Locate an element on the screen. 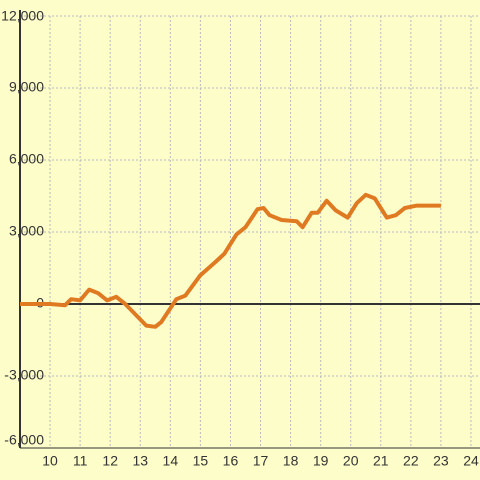 The image size is (480, 480). x-tick-label: 10 is located at coordinates (50, 461).